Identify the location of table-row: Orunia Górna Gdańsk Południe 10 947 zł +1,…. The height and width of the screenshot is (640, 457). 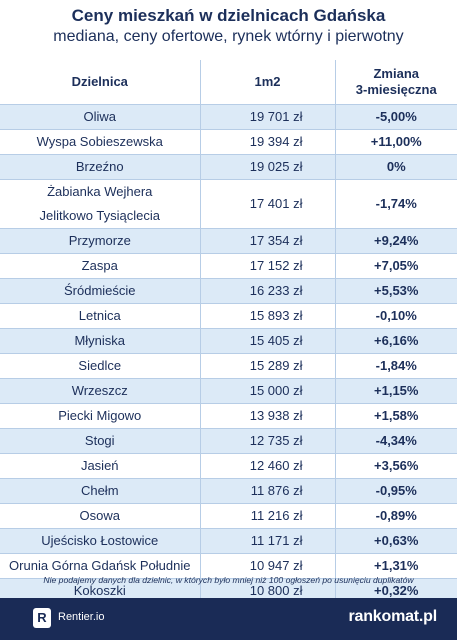
(228, 566).